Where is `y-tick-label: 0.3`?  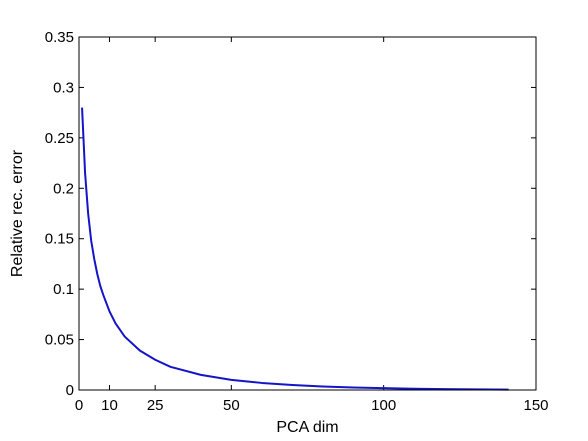 y-tick-label: 0.3 is located at coordinates (63, 87).